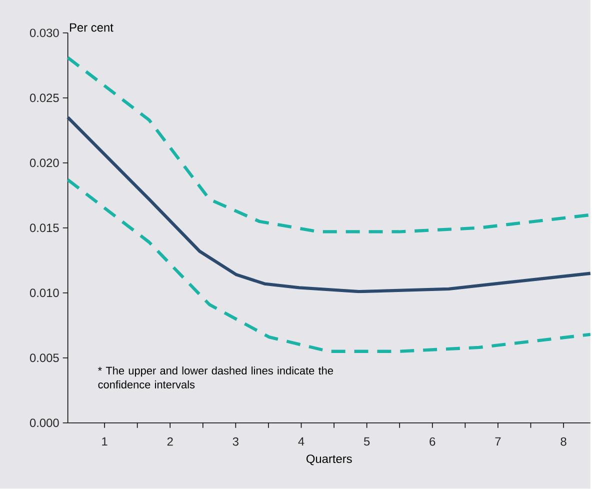  Describe the element at coordinates (44, 358) in the screenshot. I see `y-tick-label: 0.005` at that location.